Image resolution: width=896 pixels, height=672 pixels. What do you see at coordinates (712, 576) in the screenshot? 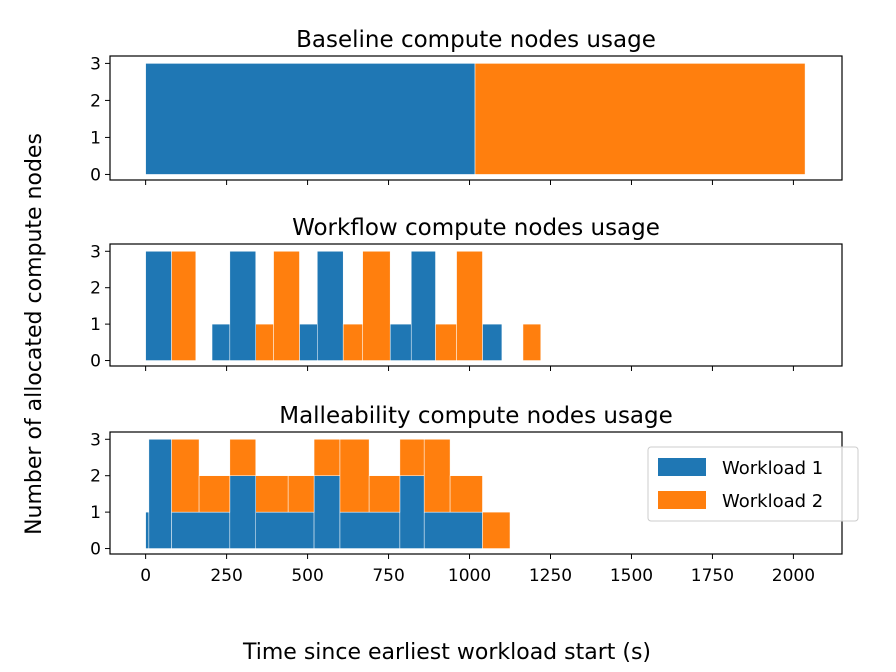
I see `x-tick-label: 1750` at bounding box center [712, 576].